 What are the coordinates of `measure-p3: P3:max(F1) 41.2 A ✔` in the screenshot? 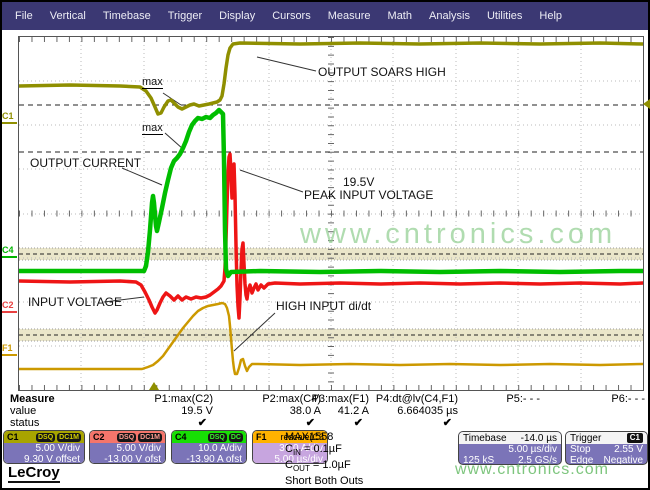 It's located at (326, 411).